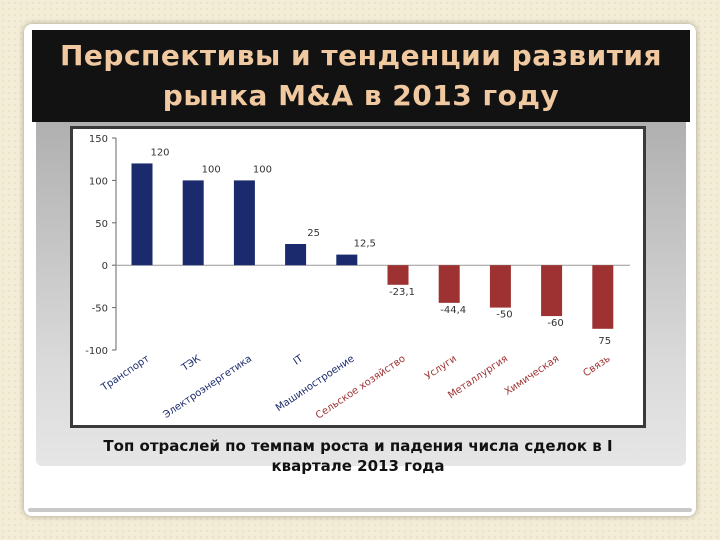  I want to click on x-tick-label: Связь, so click(596, 366).